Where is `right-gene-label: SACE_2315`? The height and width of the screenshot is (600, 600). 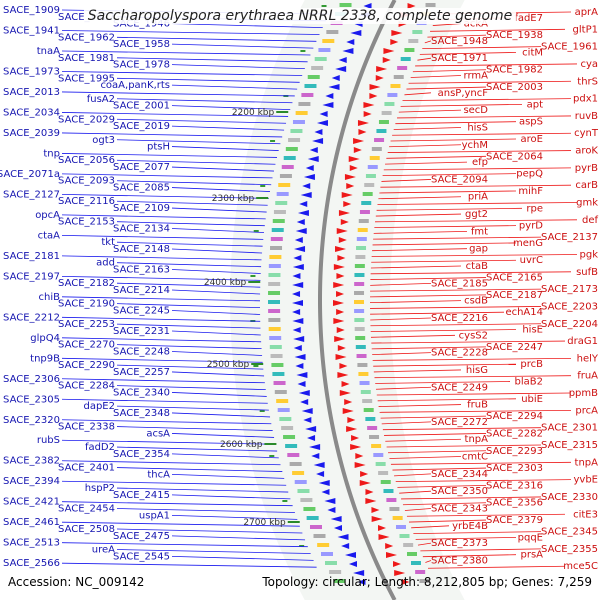
right-gene-label: SACE_2315 is located at coordinates (569, 445).